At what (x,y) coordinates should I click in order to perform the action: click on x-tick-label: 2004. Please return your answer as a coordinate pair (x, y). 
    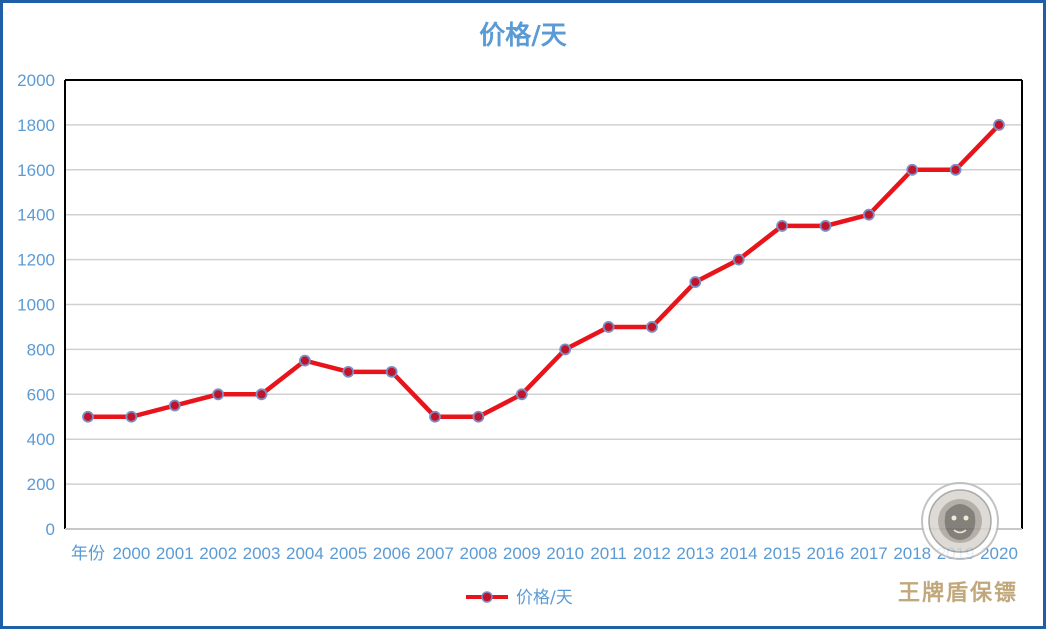
    Looking at the image, I should click on (305, 553).